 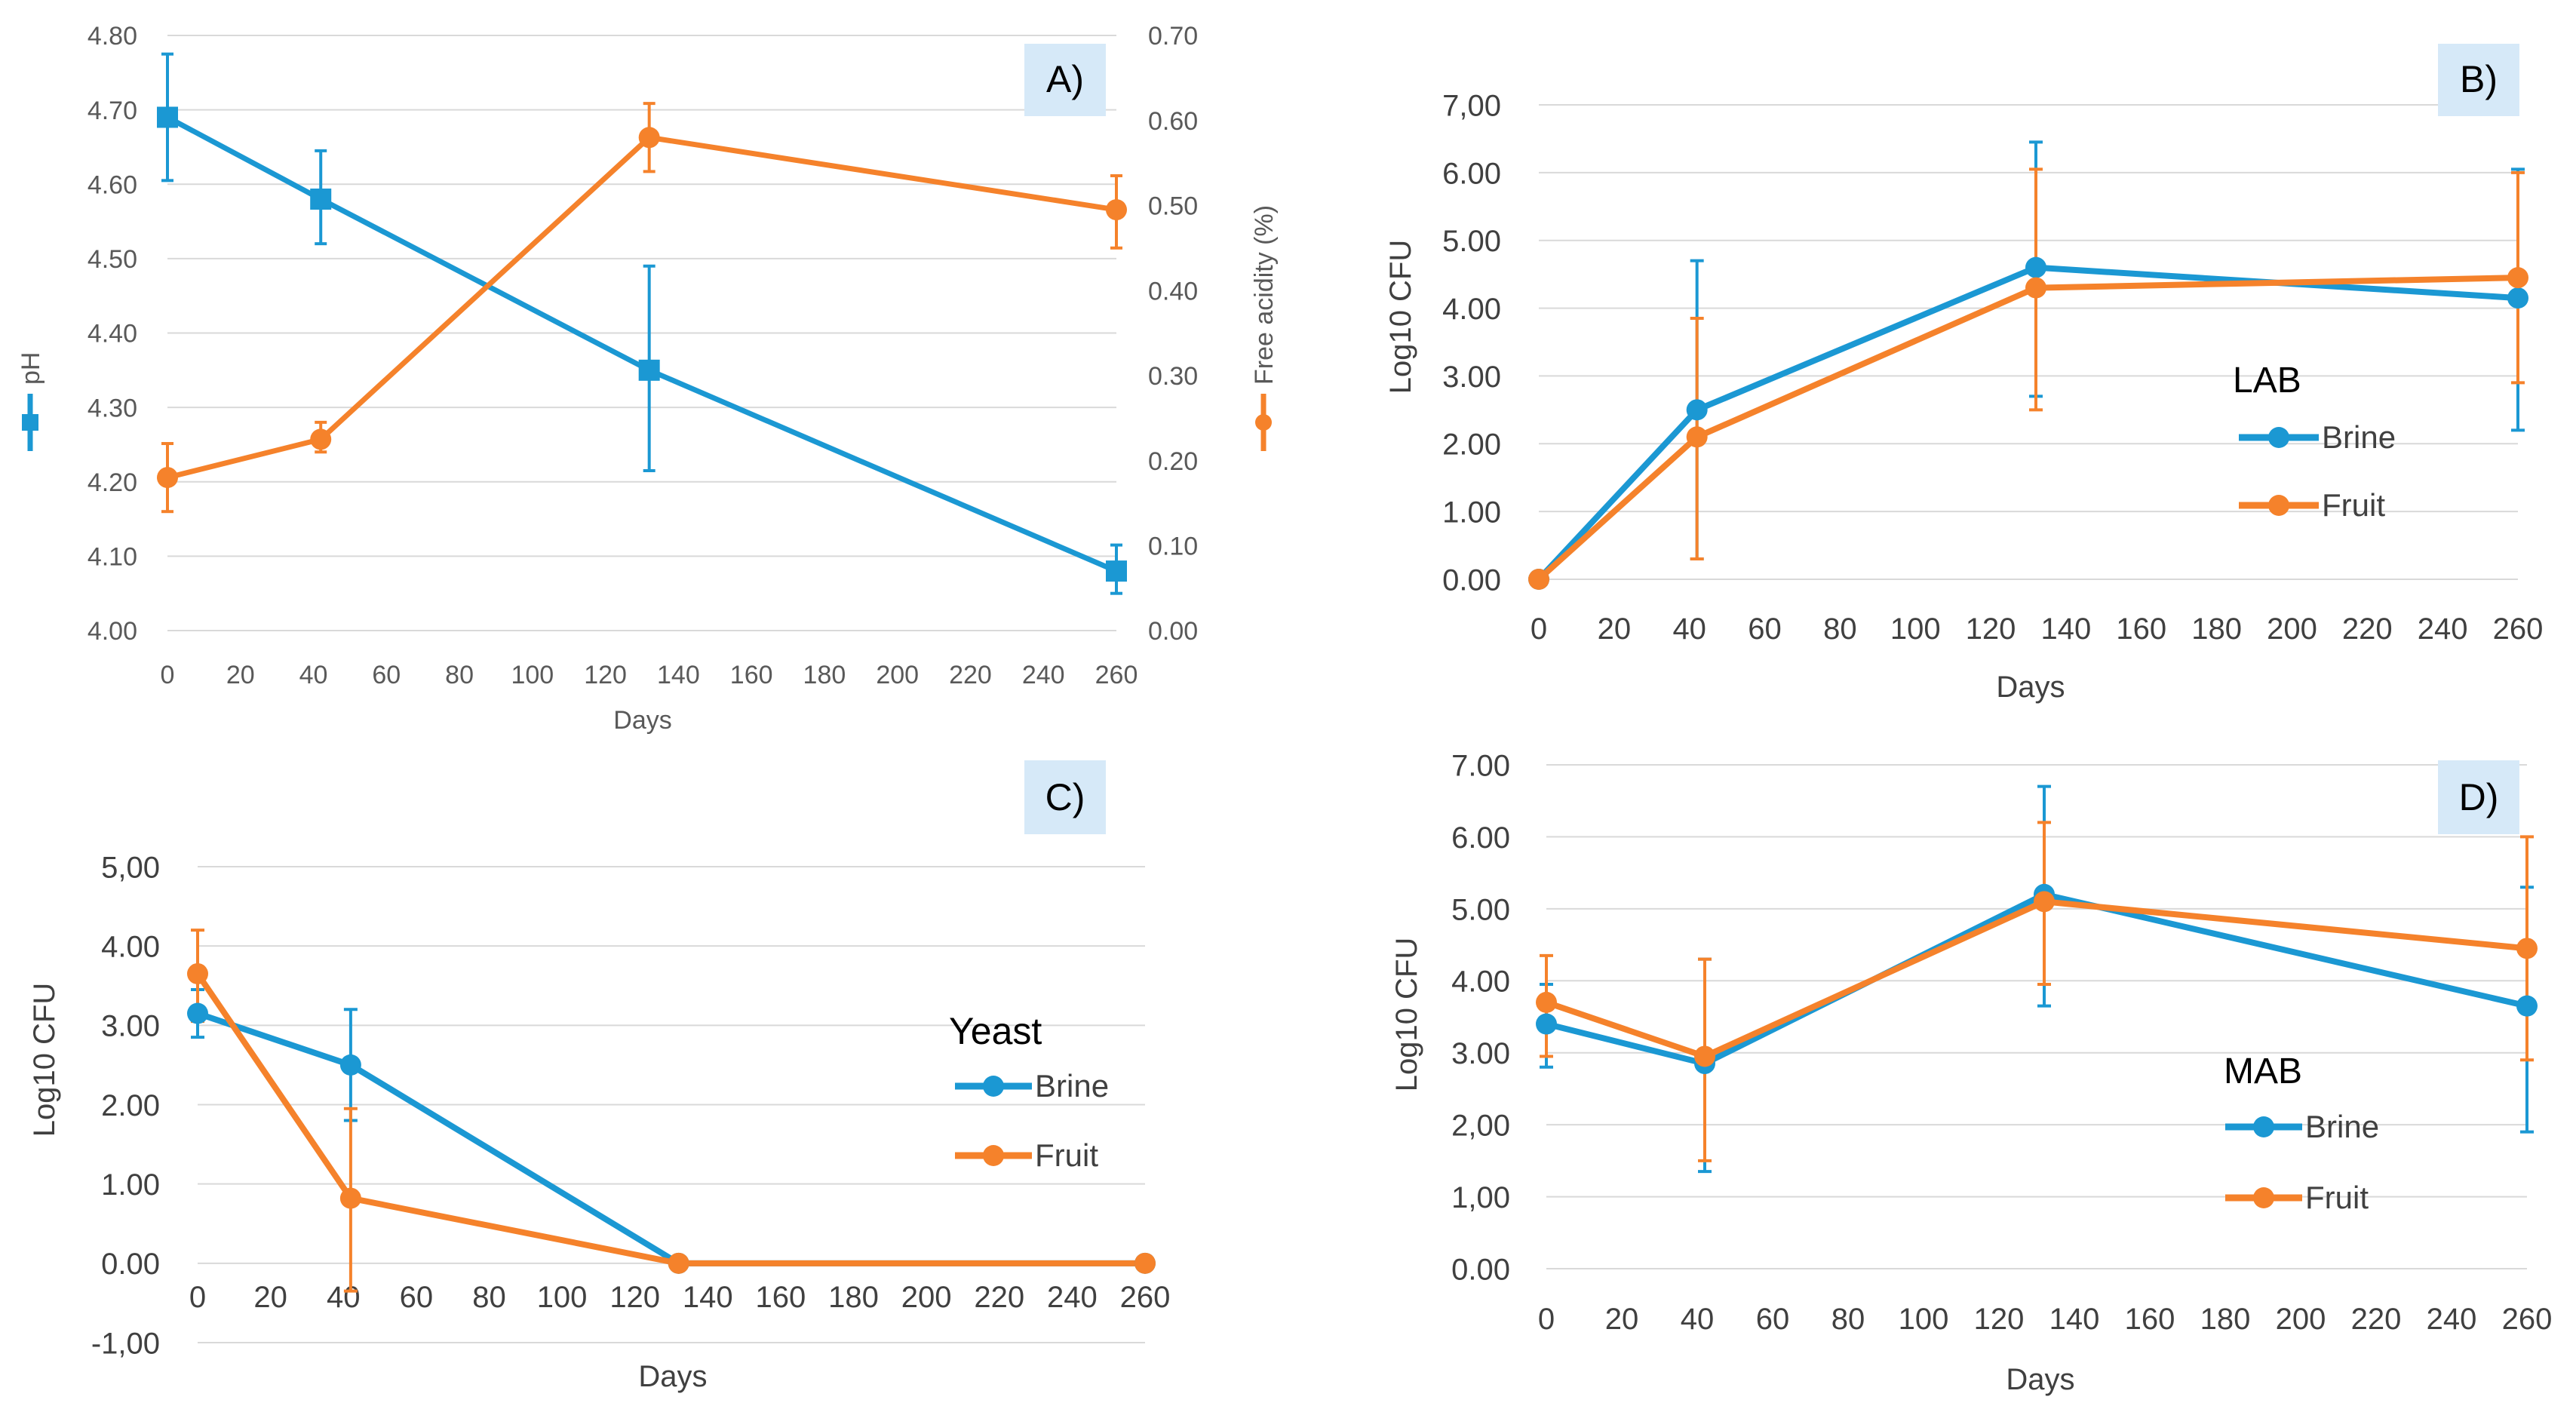 I want to click on legend-title: MAB, so click(x=2263, y=1071).